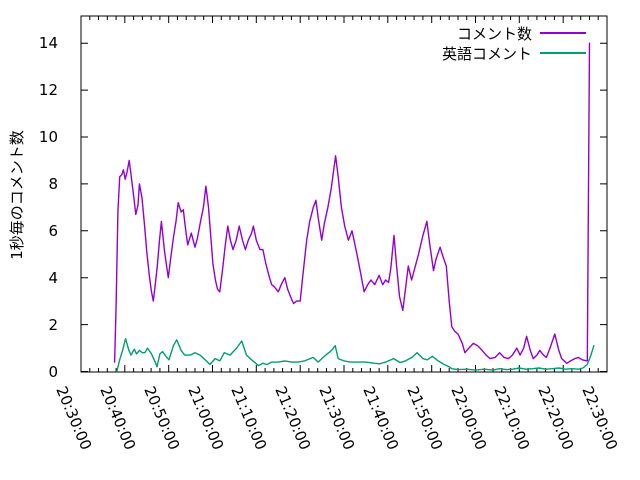 The width and height of the screenshot is (640, 480). I want to click on y-tick-label: 12, so click(48, 90).